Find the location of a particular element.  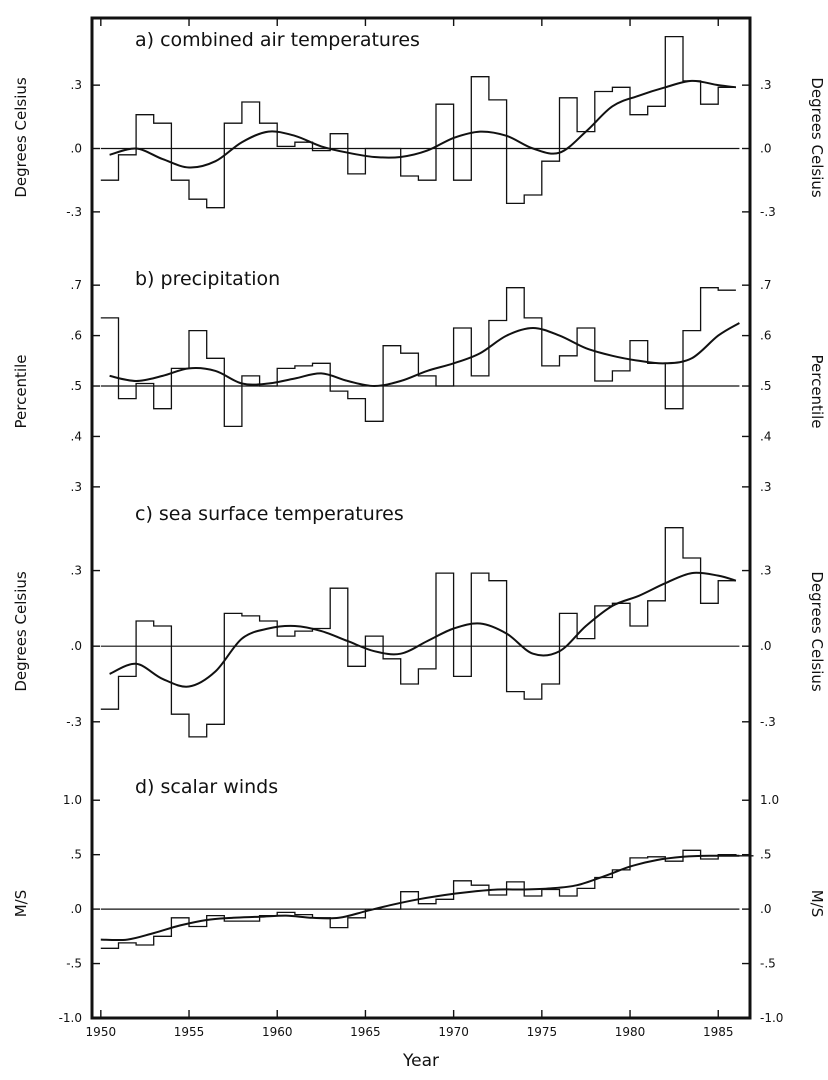

panel-title: a) combined air temperatures is located at coordinates (277, 40).